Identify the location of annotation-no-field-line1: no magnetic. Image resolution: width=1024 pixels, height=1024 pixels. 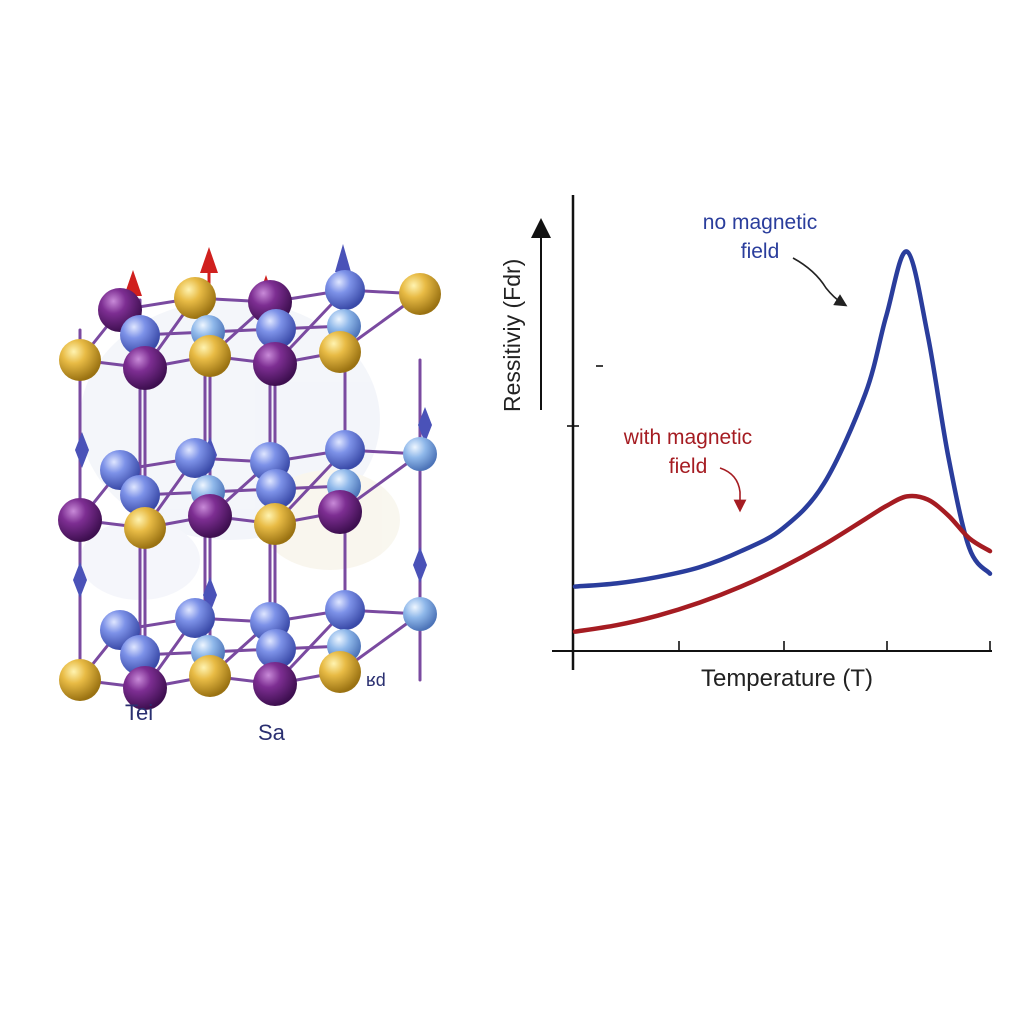
(760, 222).